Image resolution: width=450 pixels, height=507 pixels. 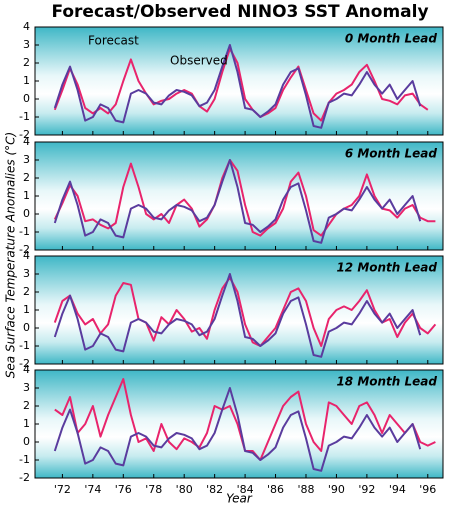 What do you see at coordinates (199, 61) in the screenshot?
I see `legend-label: Observed` at bounding box center [199, 61].